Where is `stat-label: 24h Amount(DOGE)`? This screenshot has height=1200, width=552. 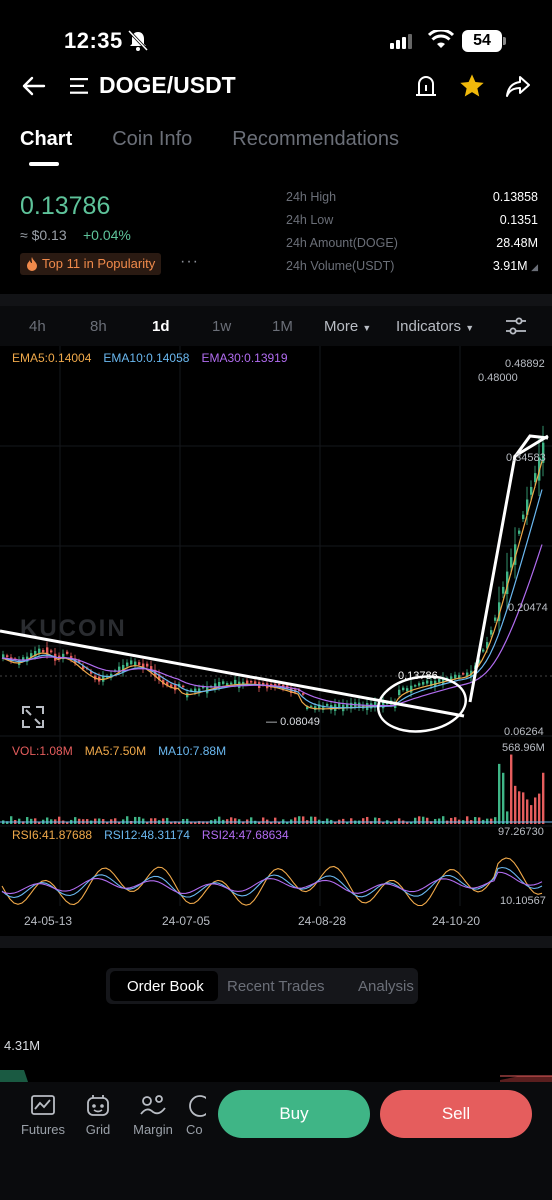
stat-label: 24h Amount(DOGE) is located at coordinates (342, 243).